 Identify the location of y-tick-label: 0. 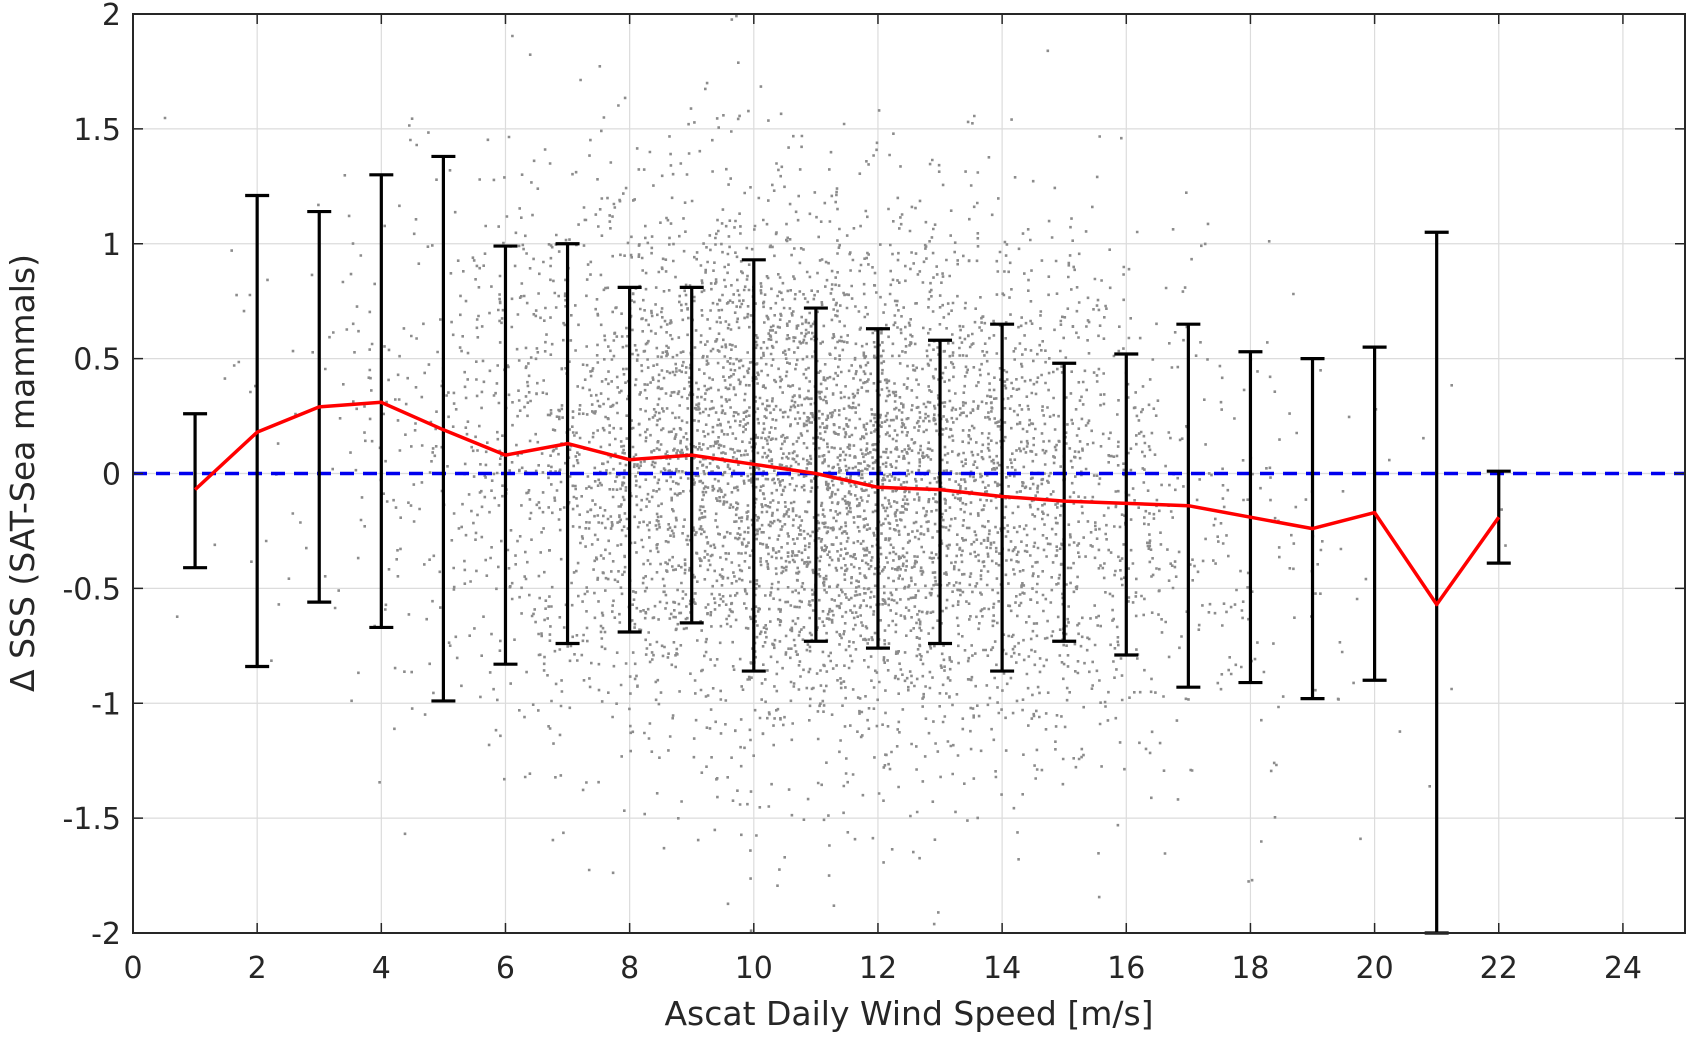
(111, 475).